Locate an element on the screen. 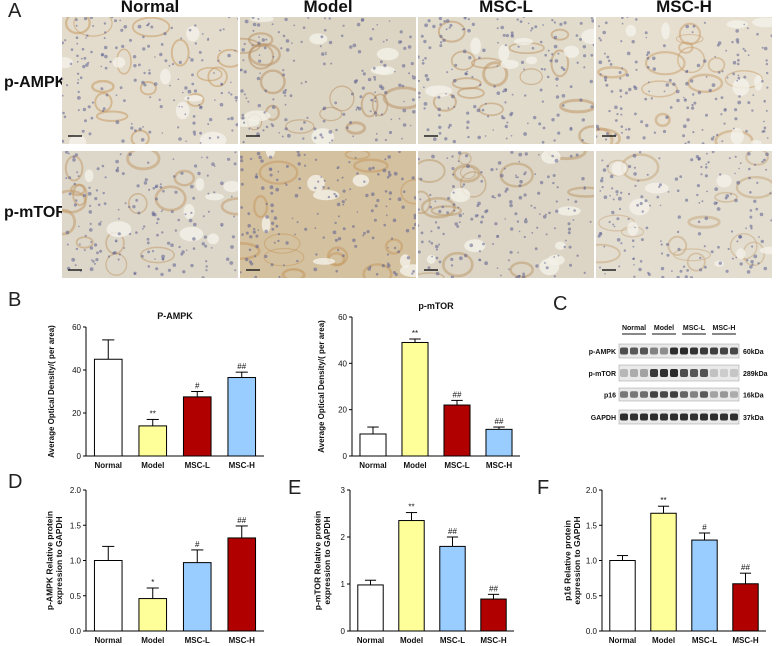 The image size is (784, 646). y-tick-label: 2 is located at coordinates (343, 537).